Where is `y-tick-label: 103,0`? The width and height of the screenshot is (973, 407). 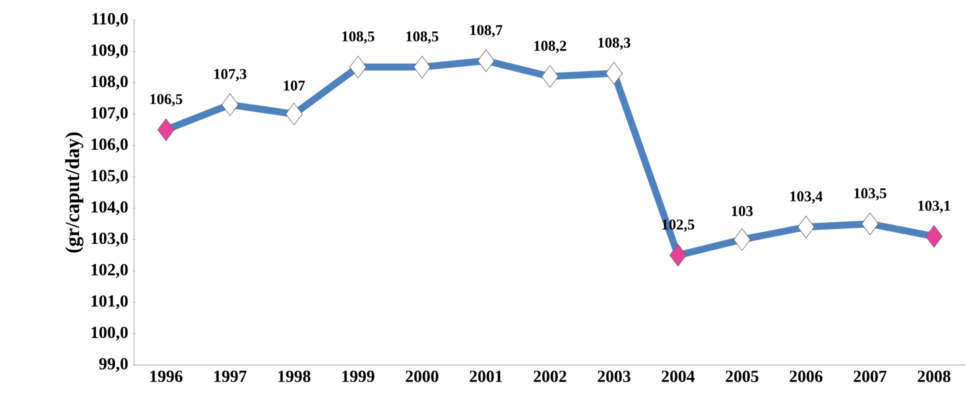 y-tick-label: 103,0 is located at coordinates (110, 239).